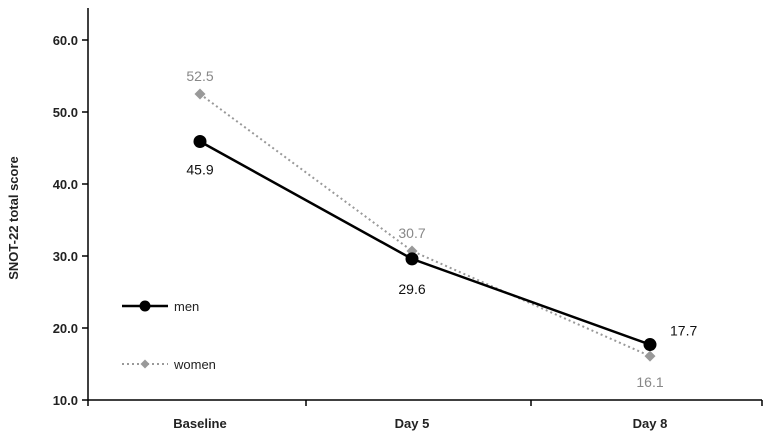  What do you see at coordinates (186, 306) in the screenshot?
I see `legend-label-men: men` at bounding box center [186, 306].